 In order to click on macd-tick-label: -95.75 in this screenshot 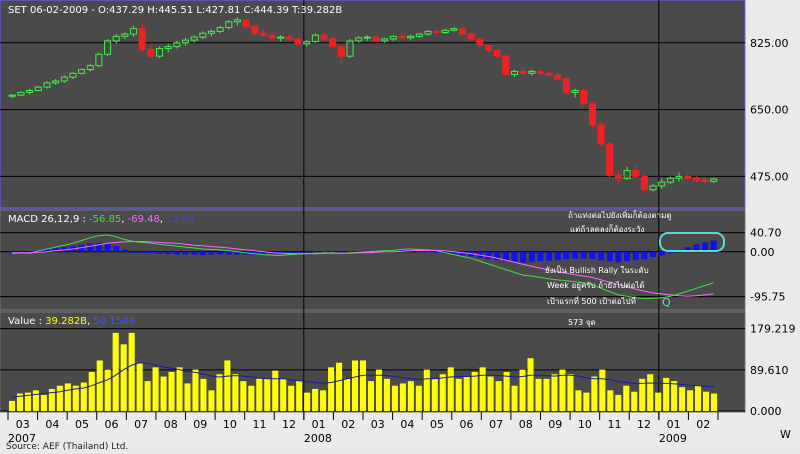, I will do `click(767, 297)`.